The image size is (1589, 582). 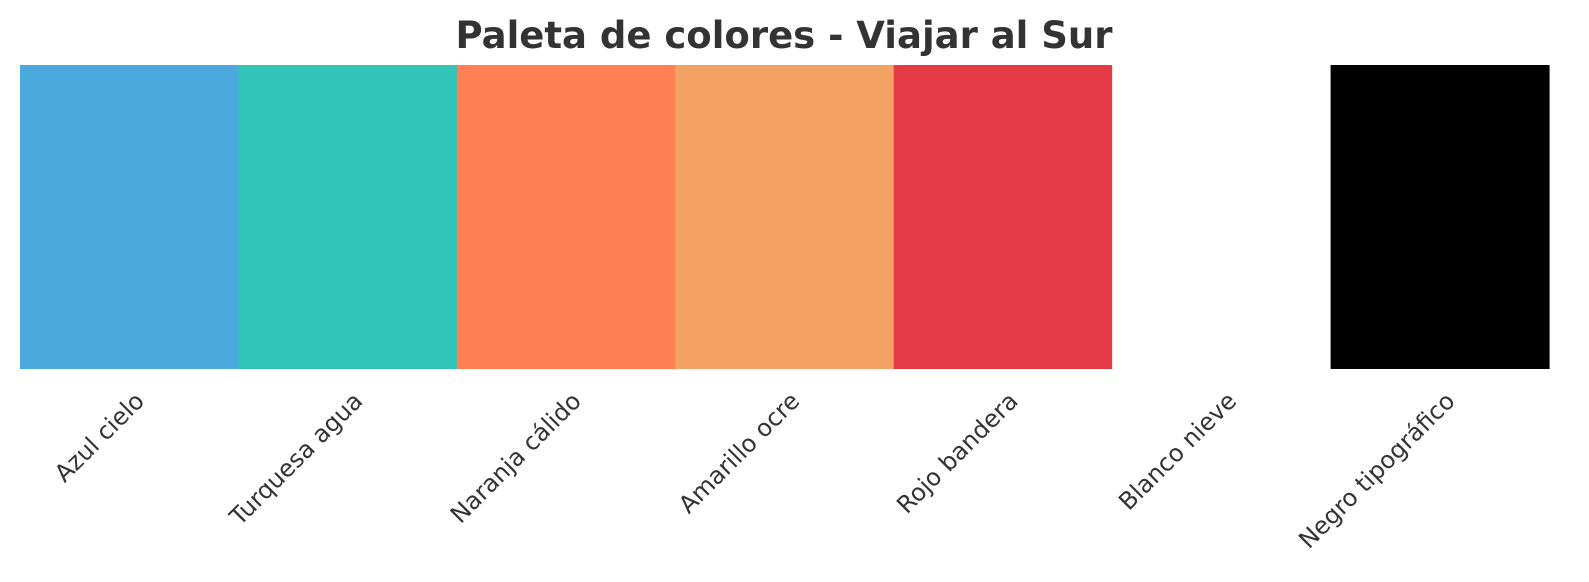 What do you see at coordinates (784, 35) in the screenshot?
I see `chart-title: Paleta de colores - Viajar al Sur` at bounding box center [784, 35].